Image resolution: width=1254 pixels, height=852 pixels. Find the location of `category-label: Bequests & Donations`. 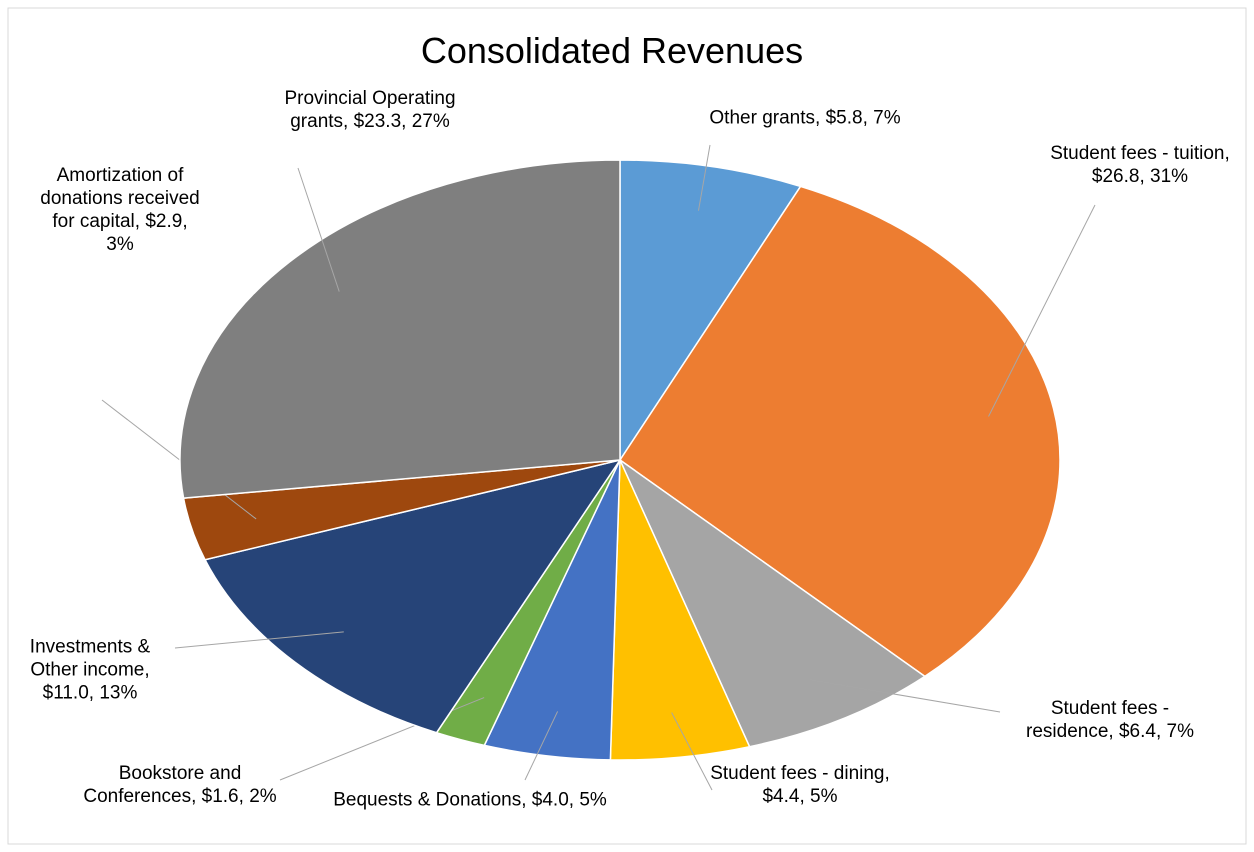

category-label: Bequests & Donations is located at coordinates (427, 800).